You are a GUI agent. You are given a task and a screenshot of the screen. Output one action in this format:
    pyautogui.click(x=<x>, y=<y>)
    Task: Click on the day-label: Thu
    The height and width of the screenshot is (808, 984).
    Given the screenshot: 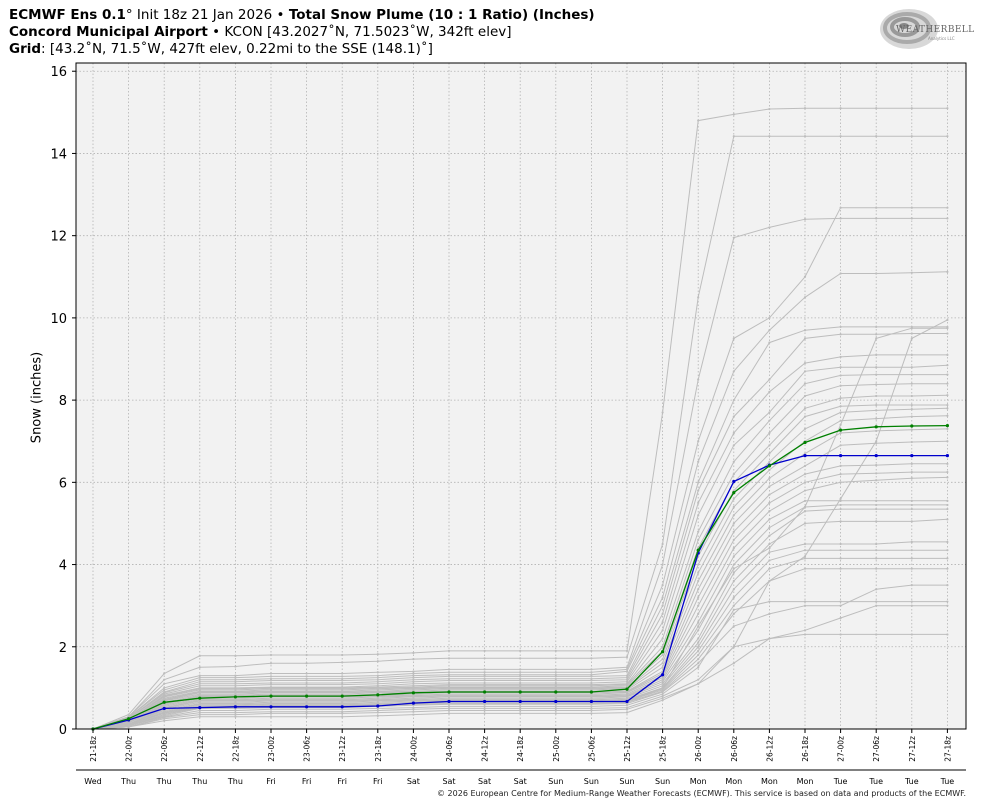 What is the action you would take?
    pyautogui.click(x=128, y=781)
    